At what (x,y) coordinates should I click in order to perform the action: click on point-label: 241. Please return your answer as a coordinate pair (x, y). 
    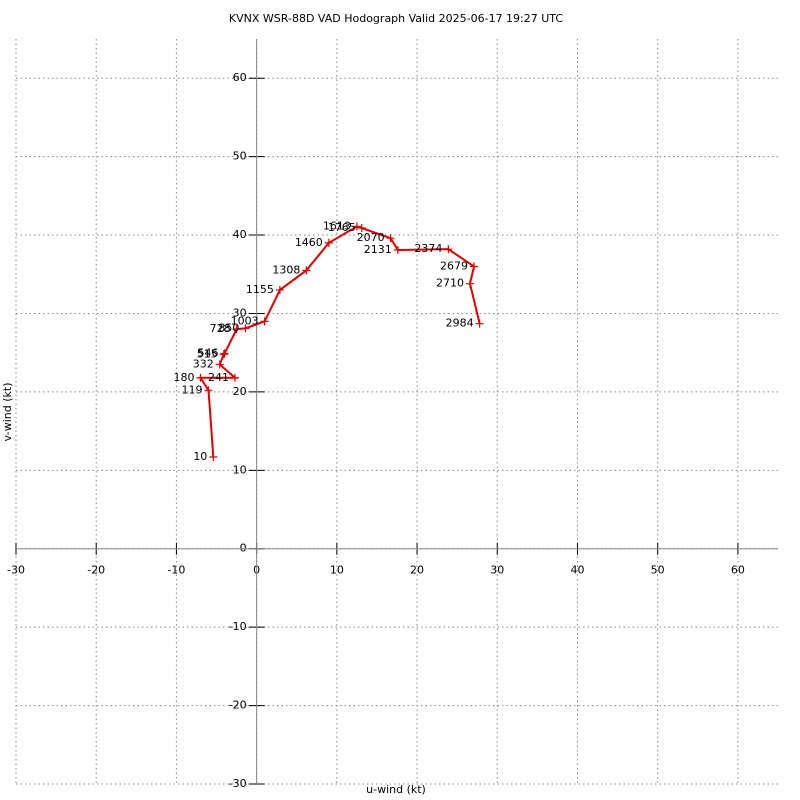
    Looking at the image, I should click on (218, 377).